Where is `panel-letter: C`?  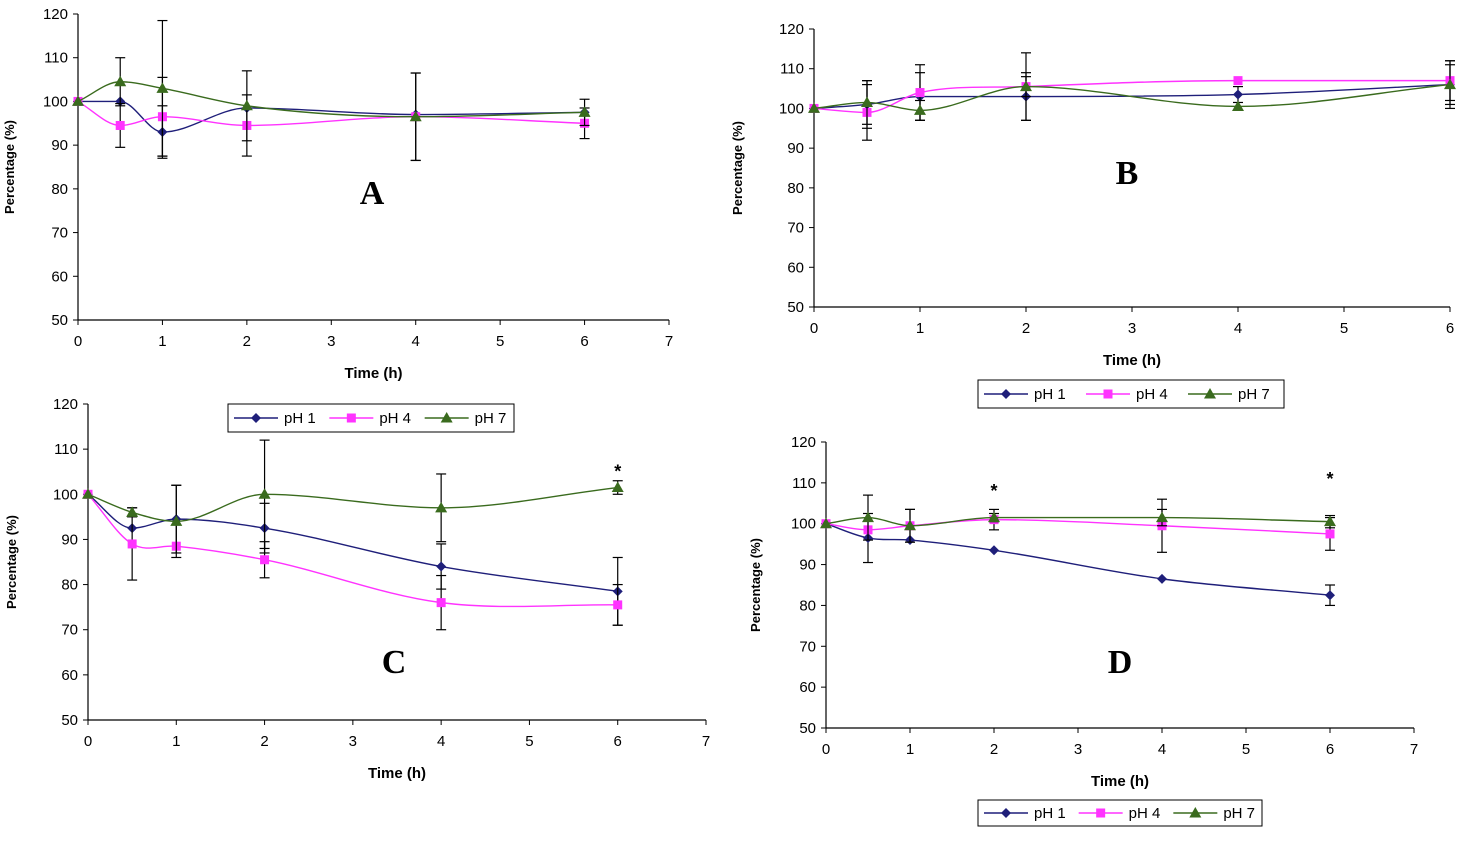 panel-letter: C is located at coordinates (394, 662).